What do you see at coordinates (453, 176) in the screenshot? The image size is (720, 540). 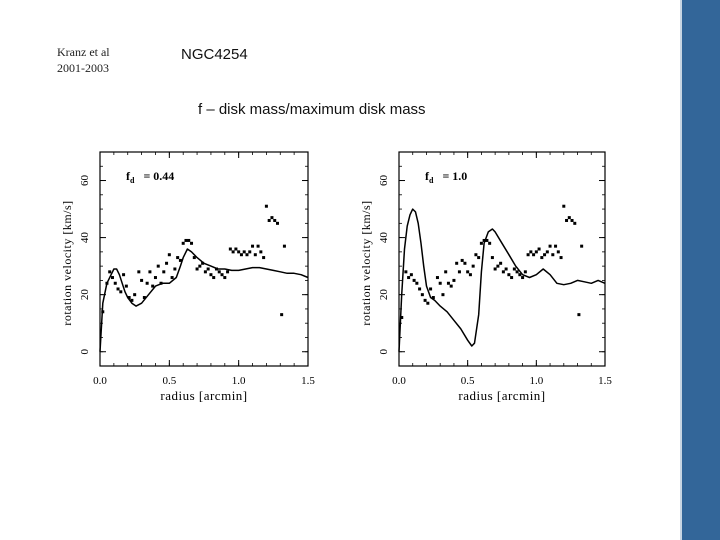 I see `fd-annotation-value: = 1.0` at bounding box center [453, 176].